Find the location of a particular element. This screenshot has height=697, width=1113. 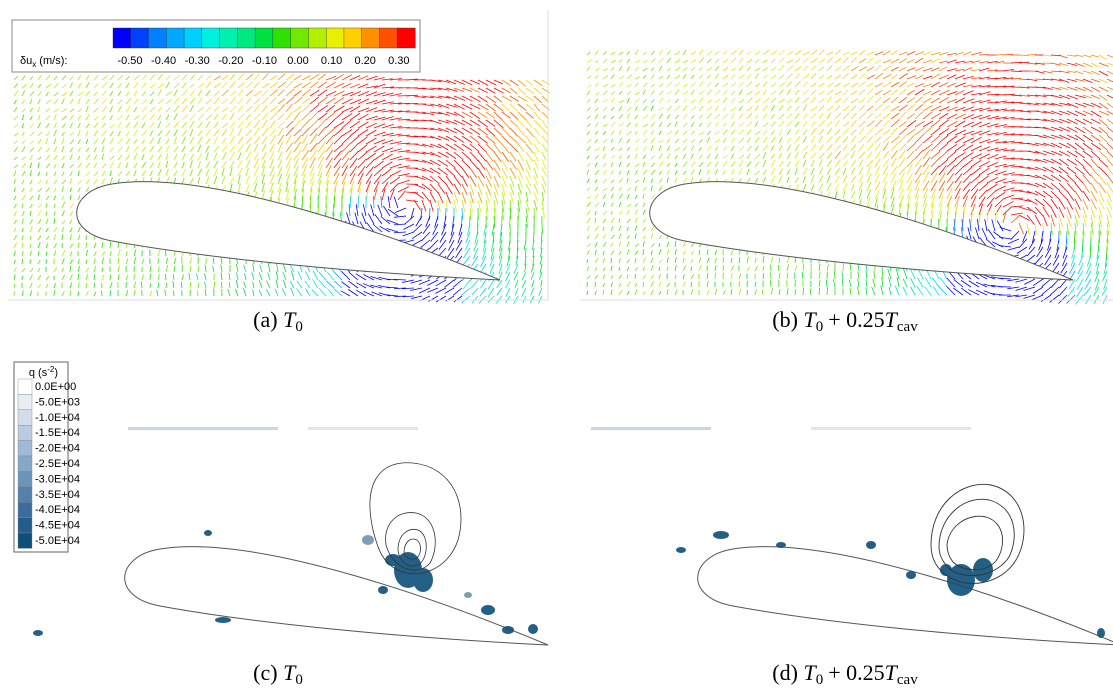

q-field-d is located at coordinates (852, 536).